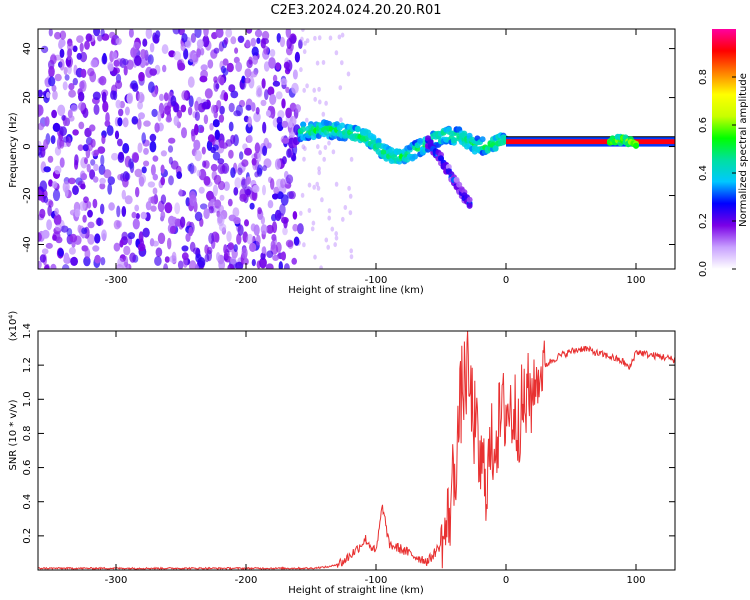 This screenshot has height=600, width=750. I want to click on y-tick-label: -20, so click(27, 195).